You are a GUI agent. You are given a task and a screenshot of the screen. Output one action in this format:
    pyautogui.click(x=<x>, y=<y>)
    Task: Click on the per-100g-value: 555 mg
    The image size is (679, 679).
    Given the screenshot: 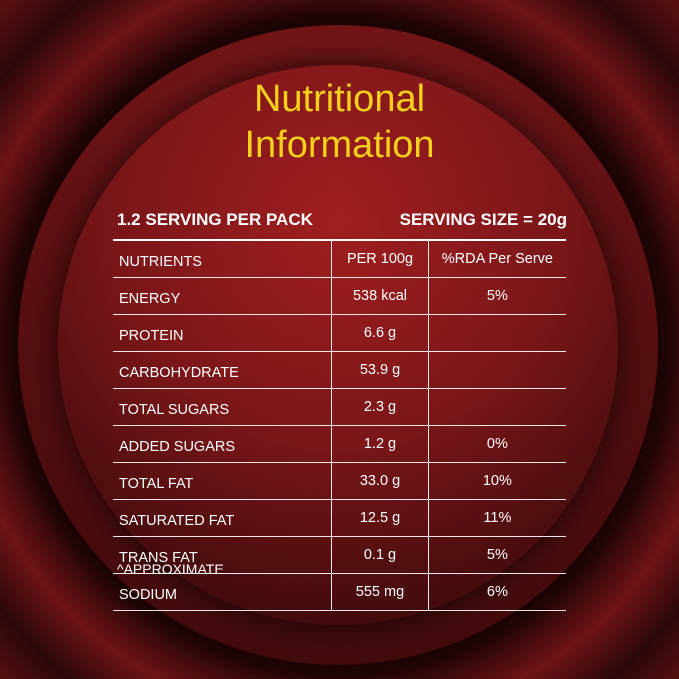 What is the action you would take?
    pyautogui.click(x=380, y=592)
    